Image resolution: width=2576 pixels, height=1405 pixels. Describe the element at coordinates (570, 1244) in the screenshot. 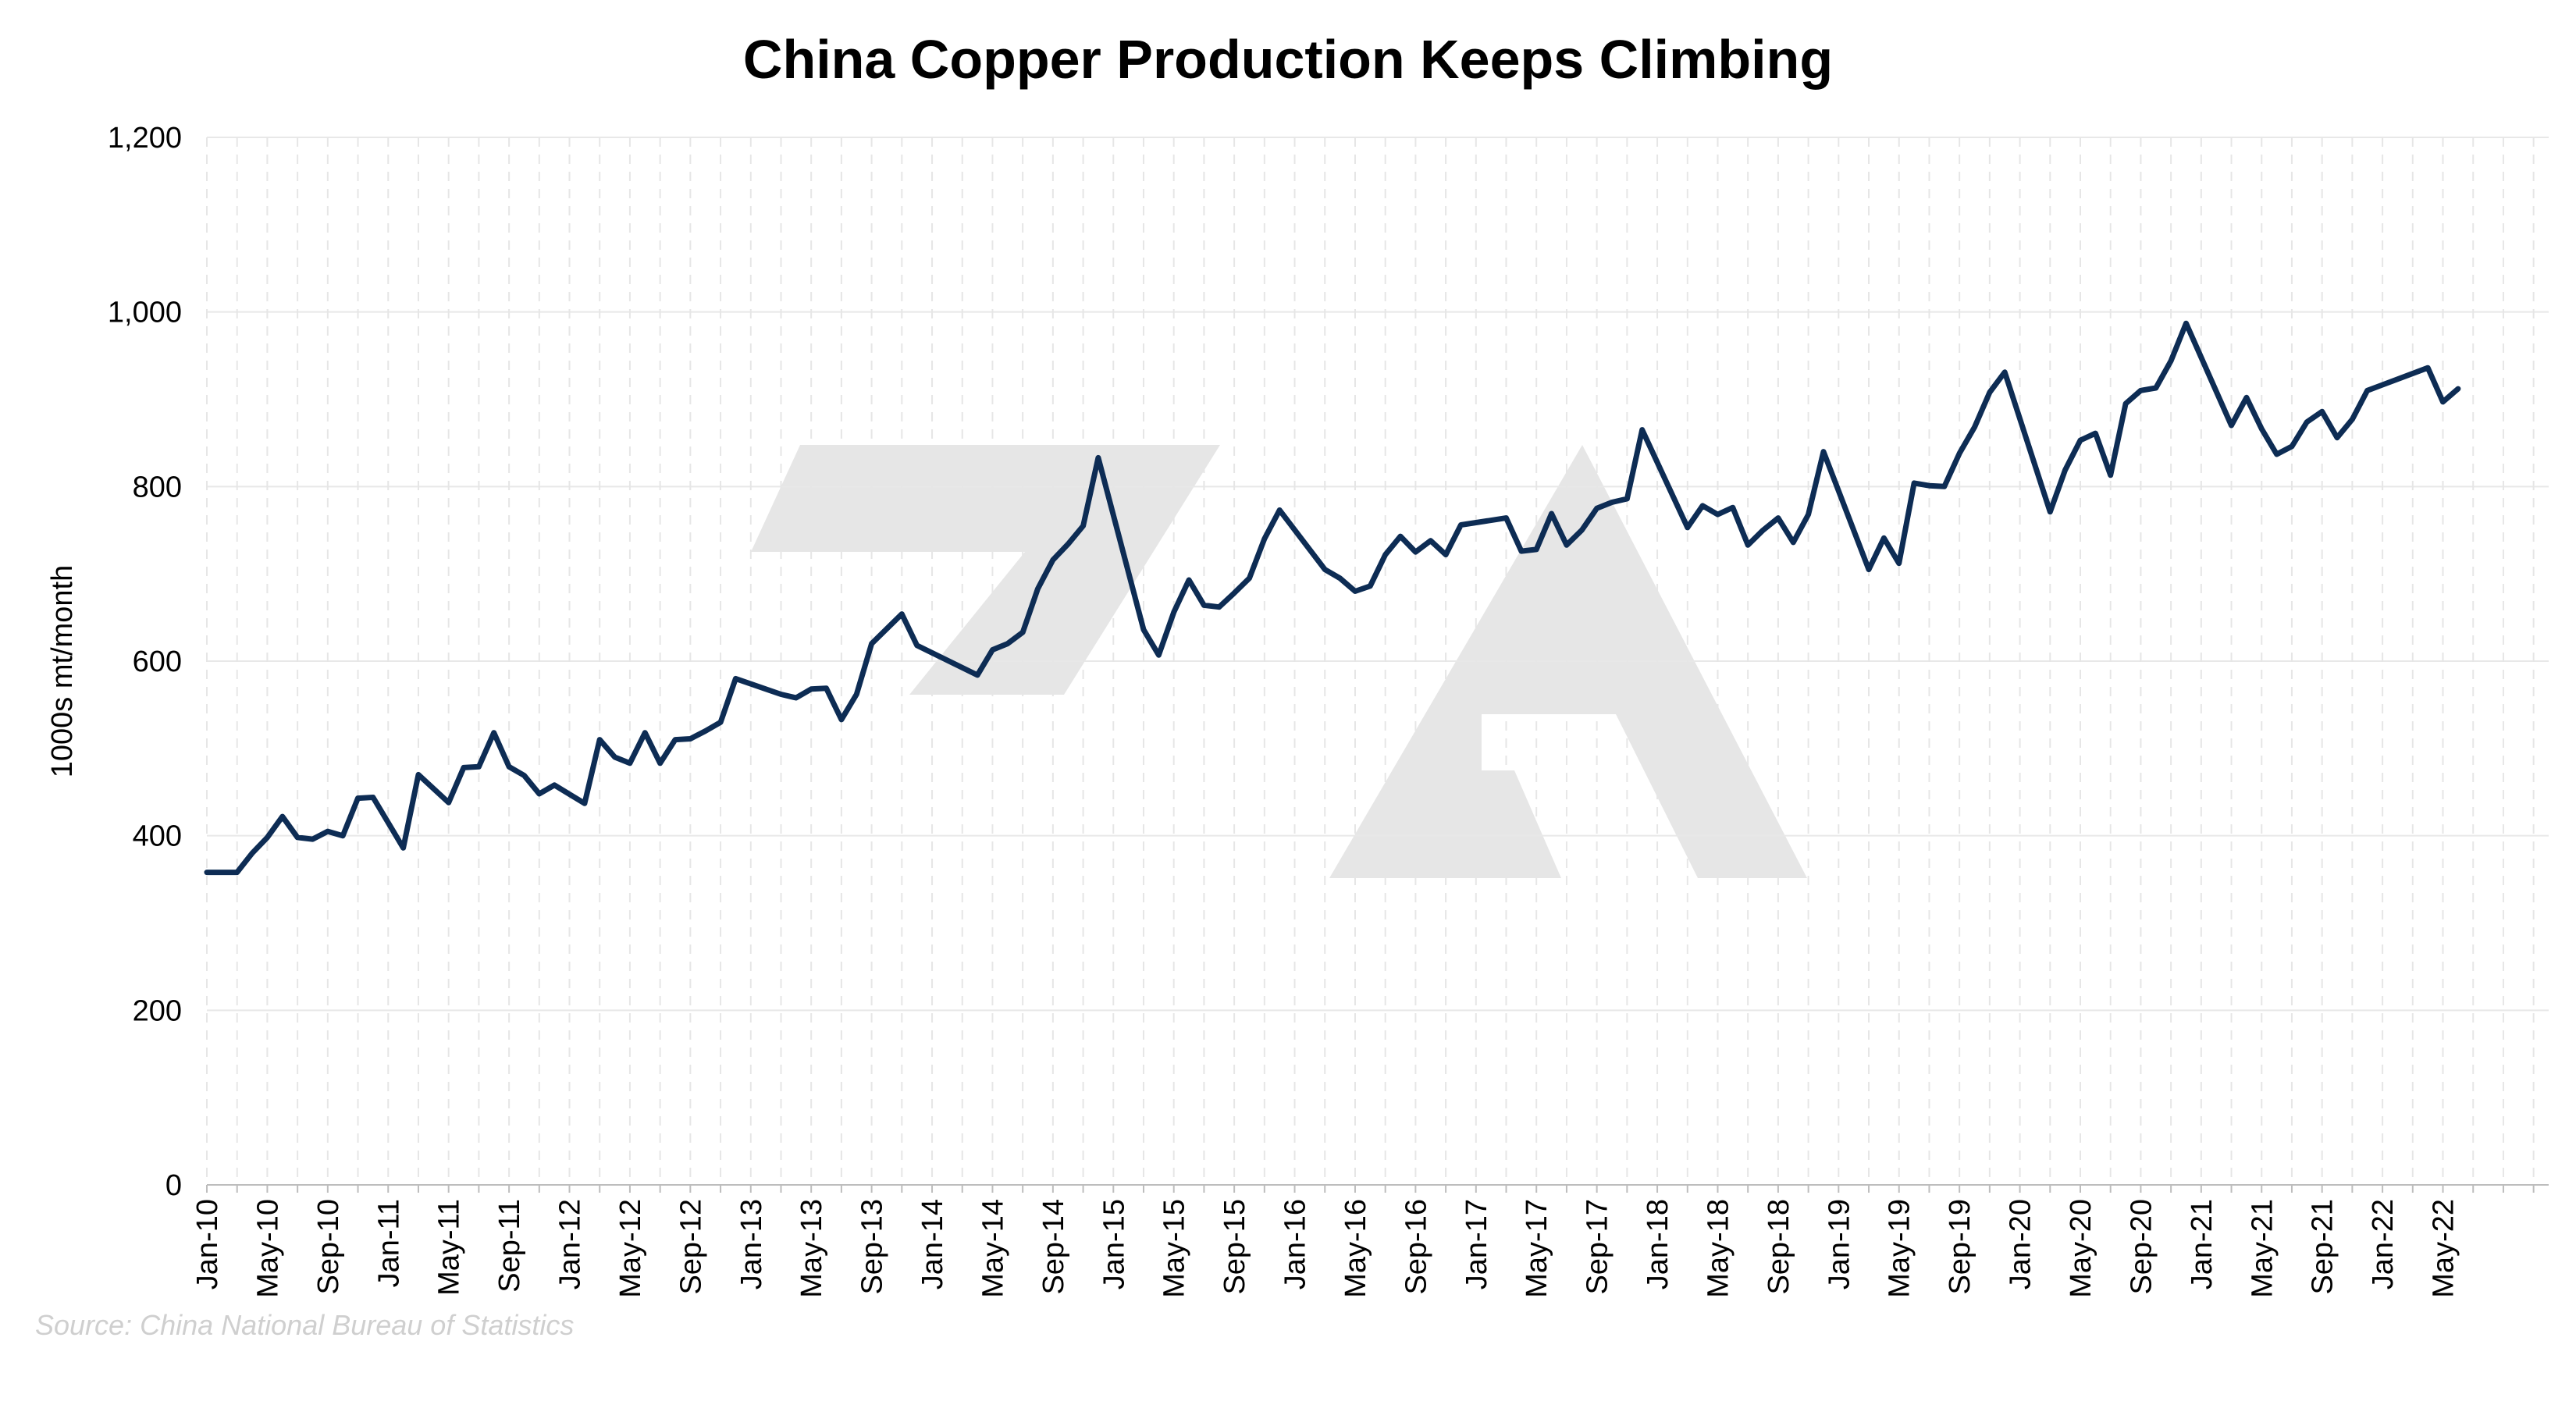

I see `x-tick-label: Jan-12` at that location.